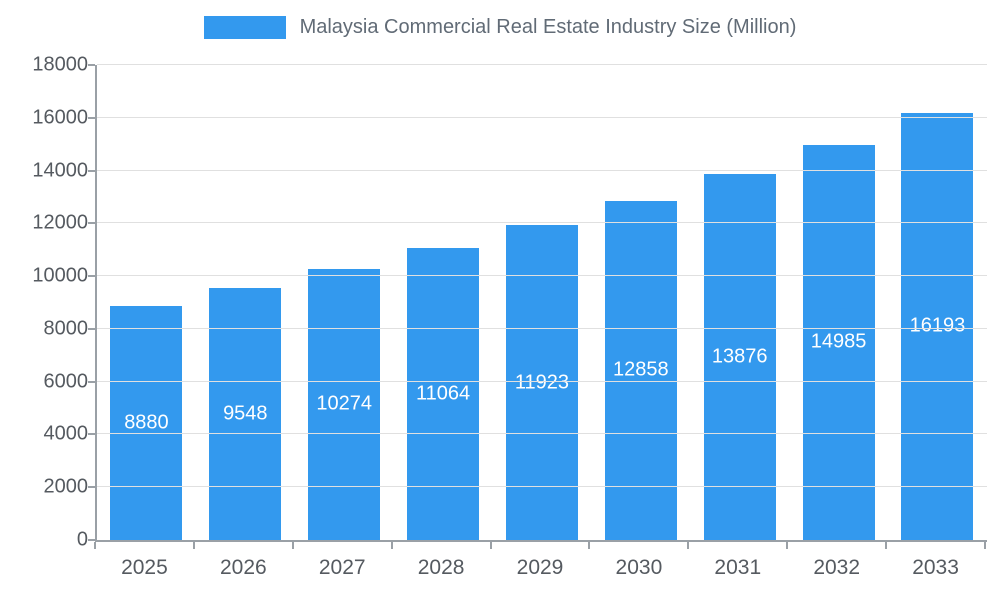 The height and width of the screenshot is (600, 1000). I want to click on bar-value-label: 8880, so click(146, 422).